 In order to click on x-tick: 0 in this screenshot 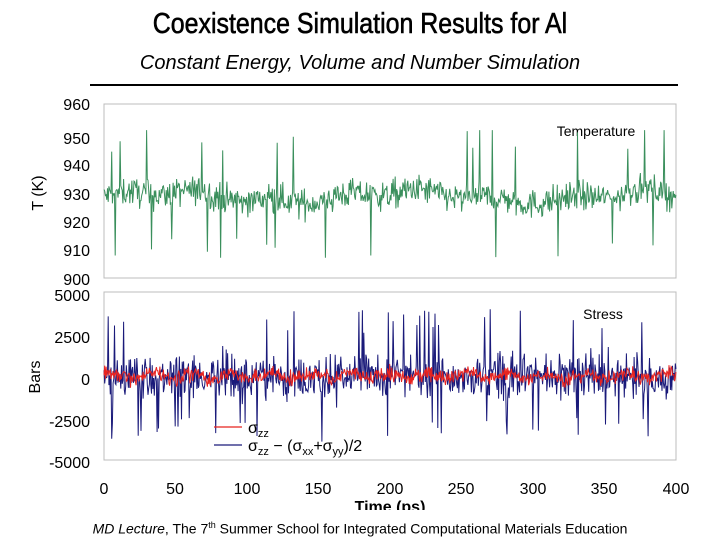, I will do `click(104, 489)`.